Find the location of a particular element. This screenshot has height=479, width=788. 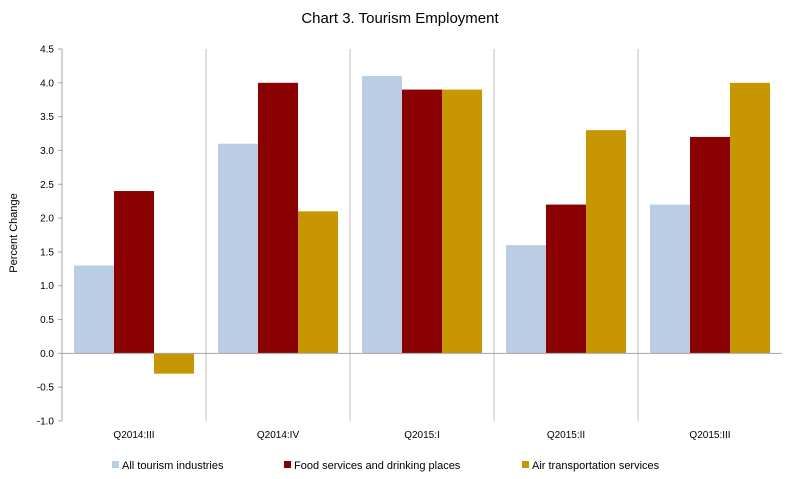

y-tick-label: -0.5 is located at coordinates (46, 388).